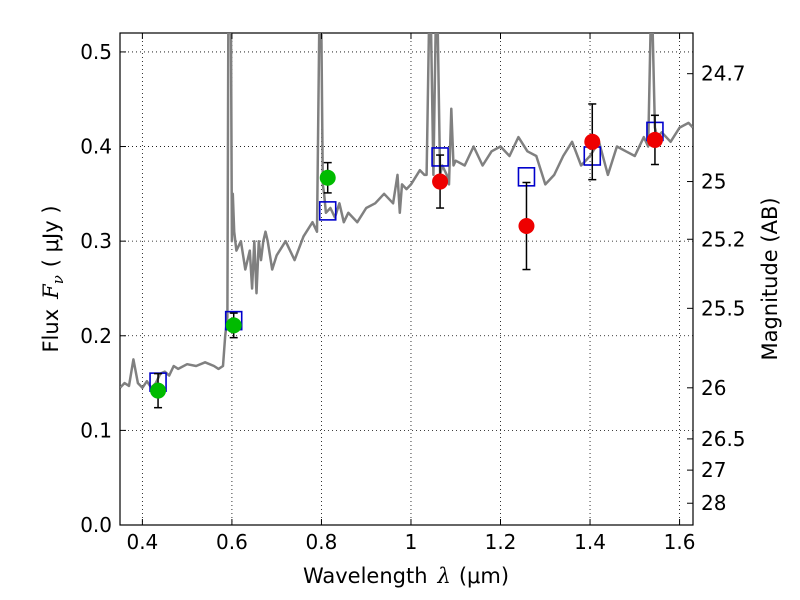  I want to click on y-tick-label: 0.5, so click(96, 52).